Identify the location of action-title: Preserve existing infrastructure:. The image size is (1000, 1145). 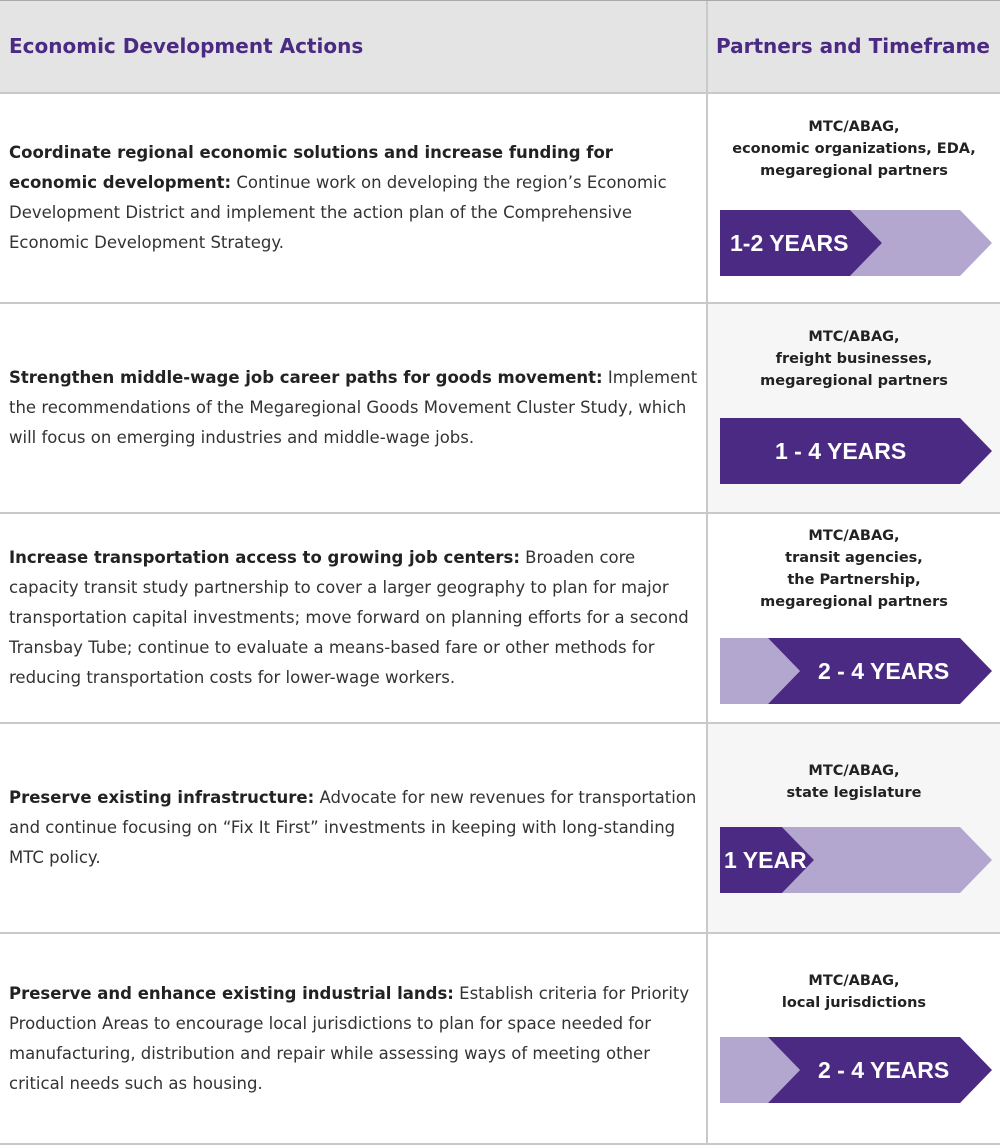
(162, 797).